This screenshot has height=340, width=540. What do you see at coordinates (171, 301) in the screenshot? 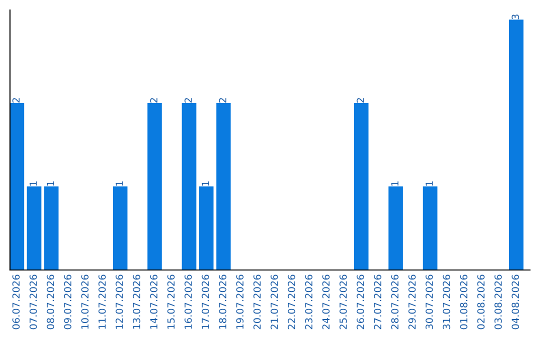
I see `x-tick-label: 15.07.2026` at bounding box center [171, 301].